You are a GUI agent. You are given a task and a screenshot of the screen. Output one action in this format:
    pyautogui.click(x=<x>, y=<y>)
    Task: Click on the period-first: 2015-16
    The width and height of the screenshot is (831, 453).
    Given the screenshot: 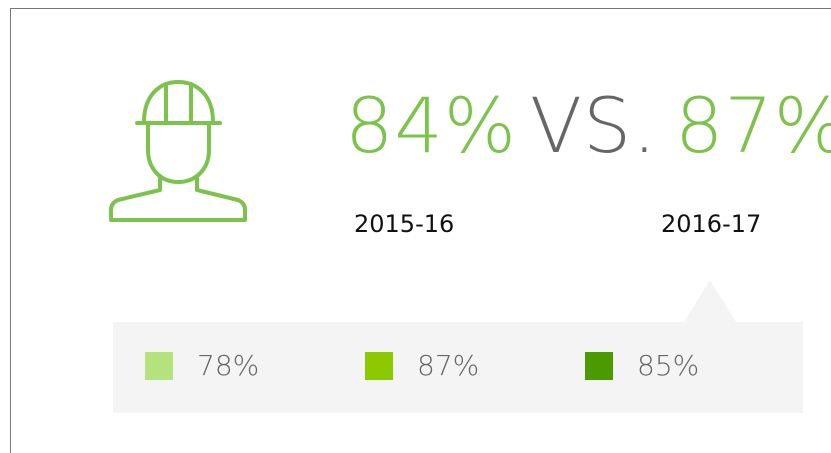 What is the action you would take?
    pyautogui.click(x=404, y=224)
    